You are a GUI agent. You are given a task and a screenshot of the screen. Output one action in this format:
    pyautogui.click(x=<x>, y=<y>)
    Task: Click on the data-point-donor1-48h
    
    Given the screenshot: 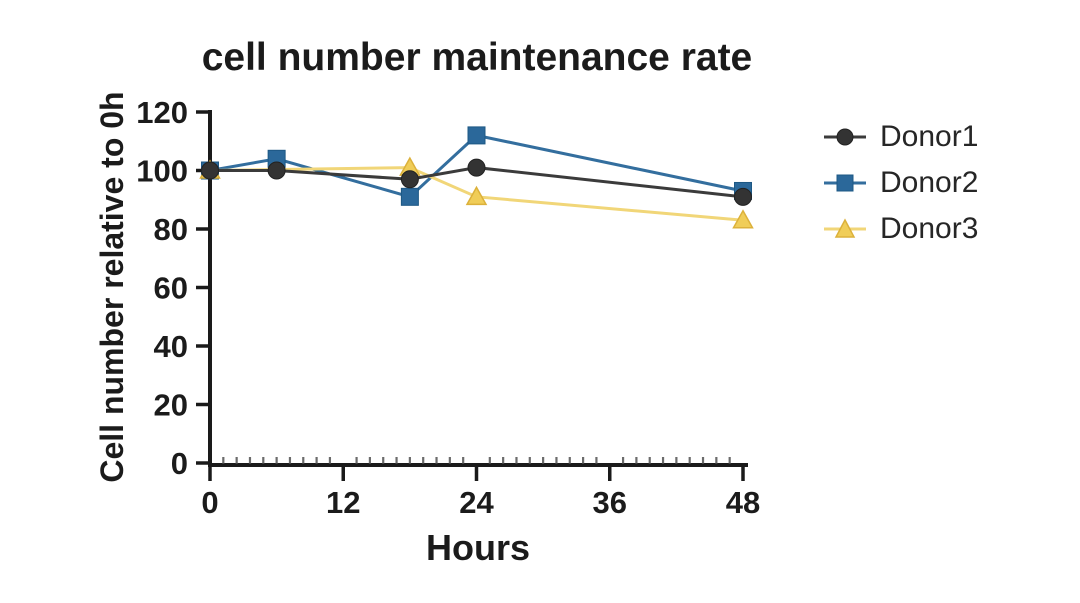 What is the action you would take?
    pyautogui.click(x=743, y=196)
    